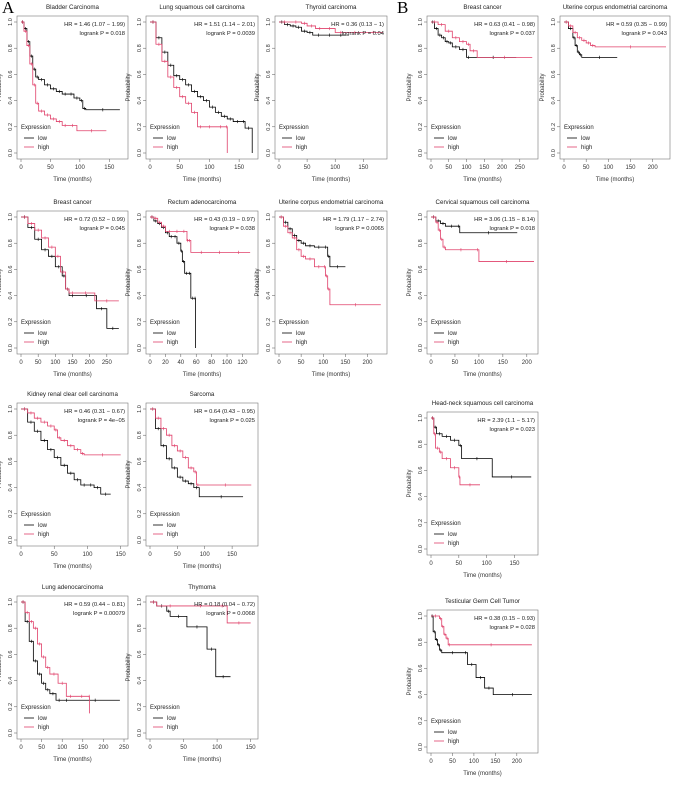  I want to click on x-axis: 0 50 100 150 200, so click(480, 360).